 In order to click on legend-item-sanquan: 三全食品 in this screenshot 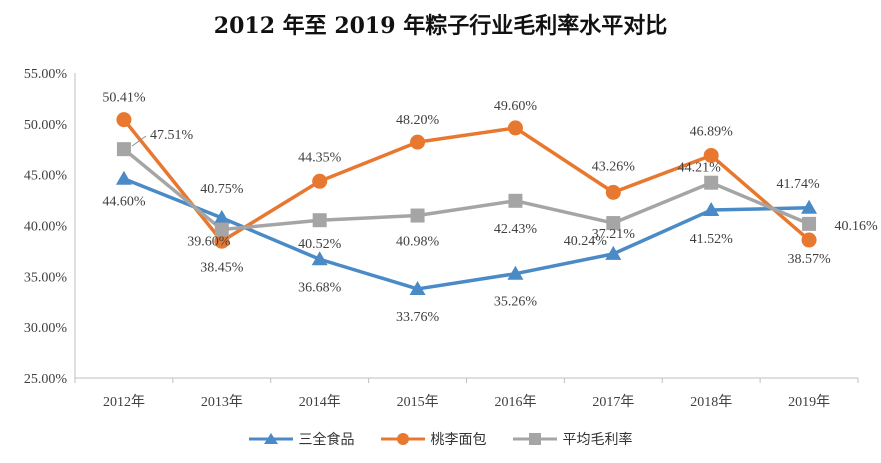, I will do `click(301, 439)`.